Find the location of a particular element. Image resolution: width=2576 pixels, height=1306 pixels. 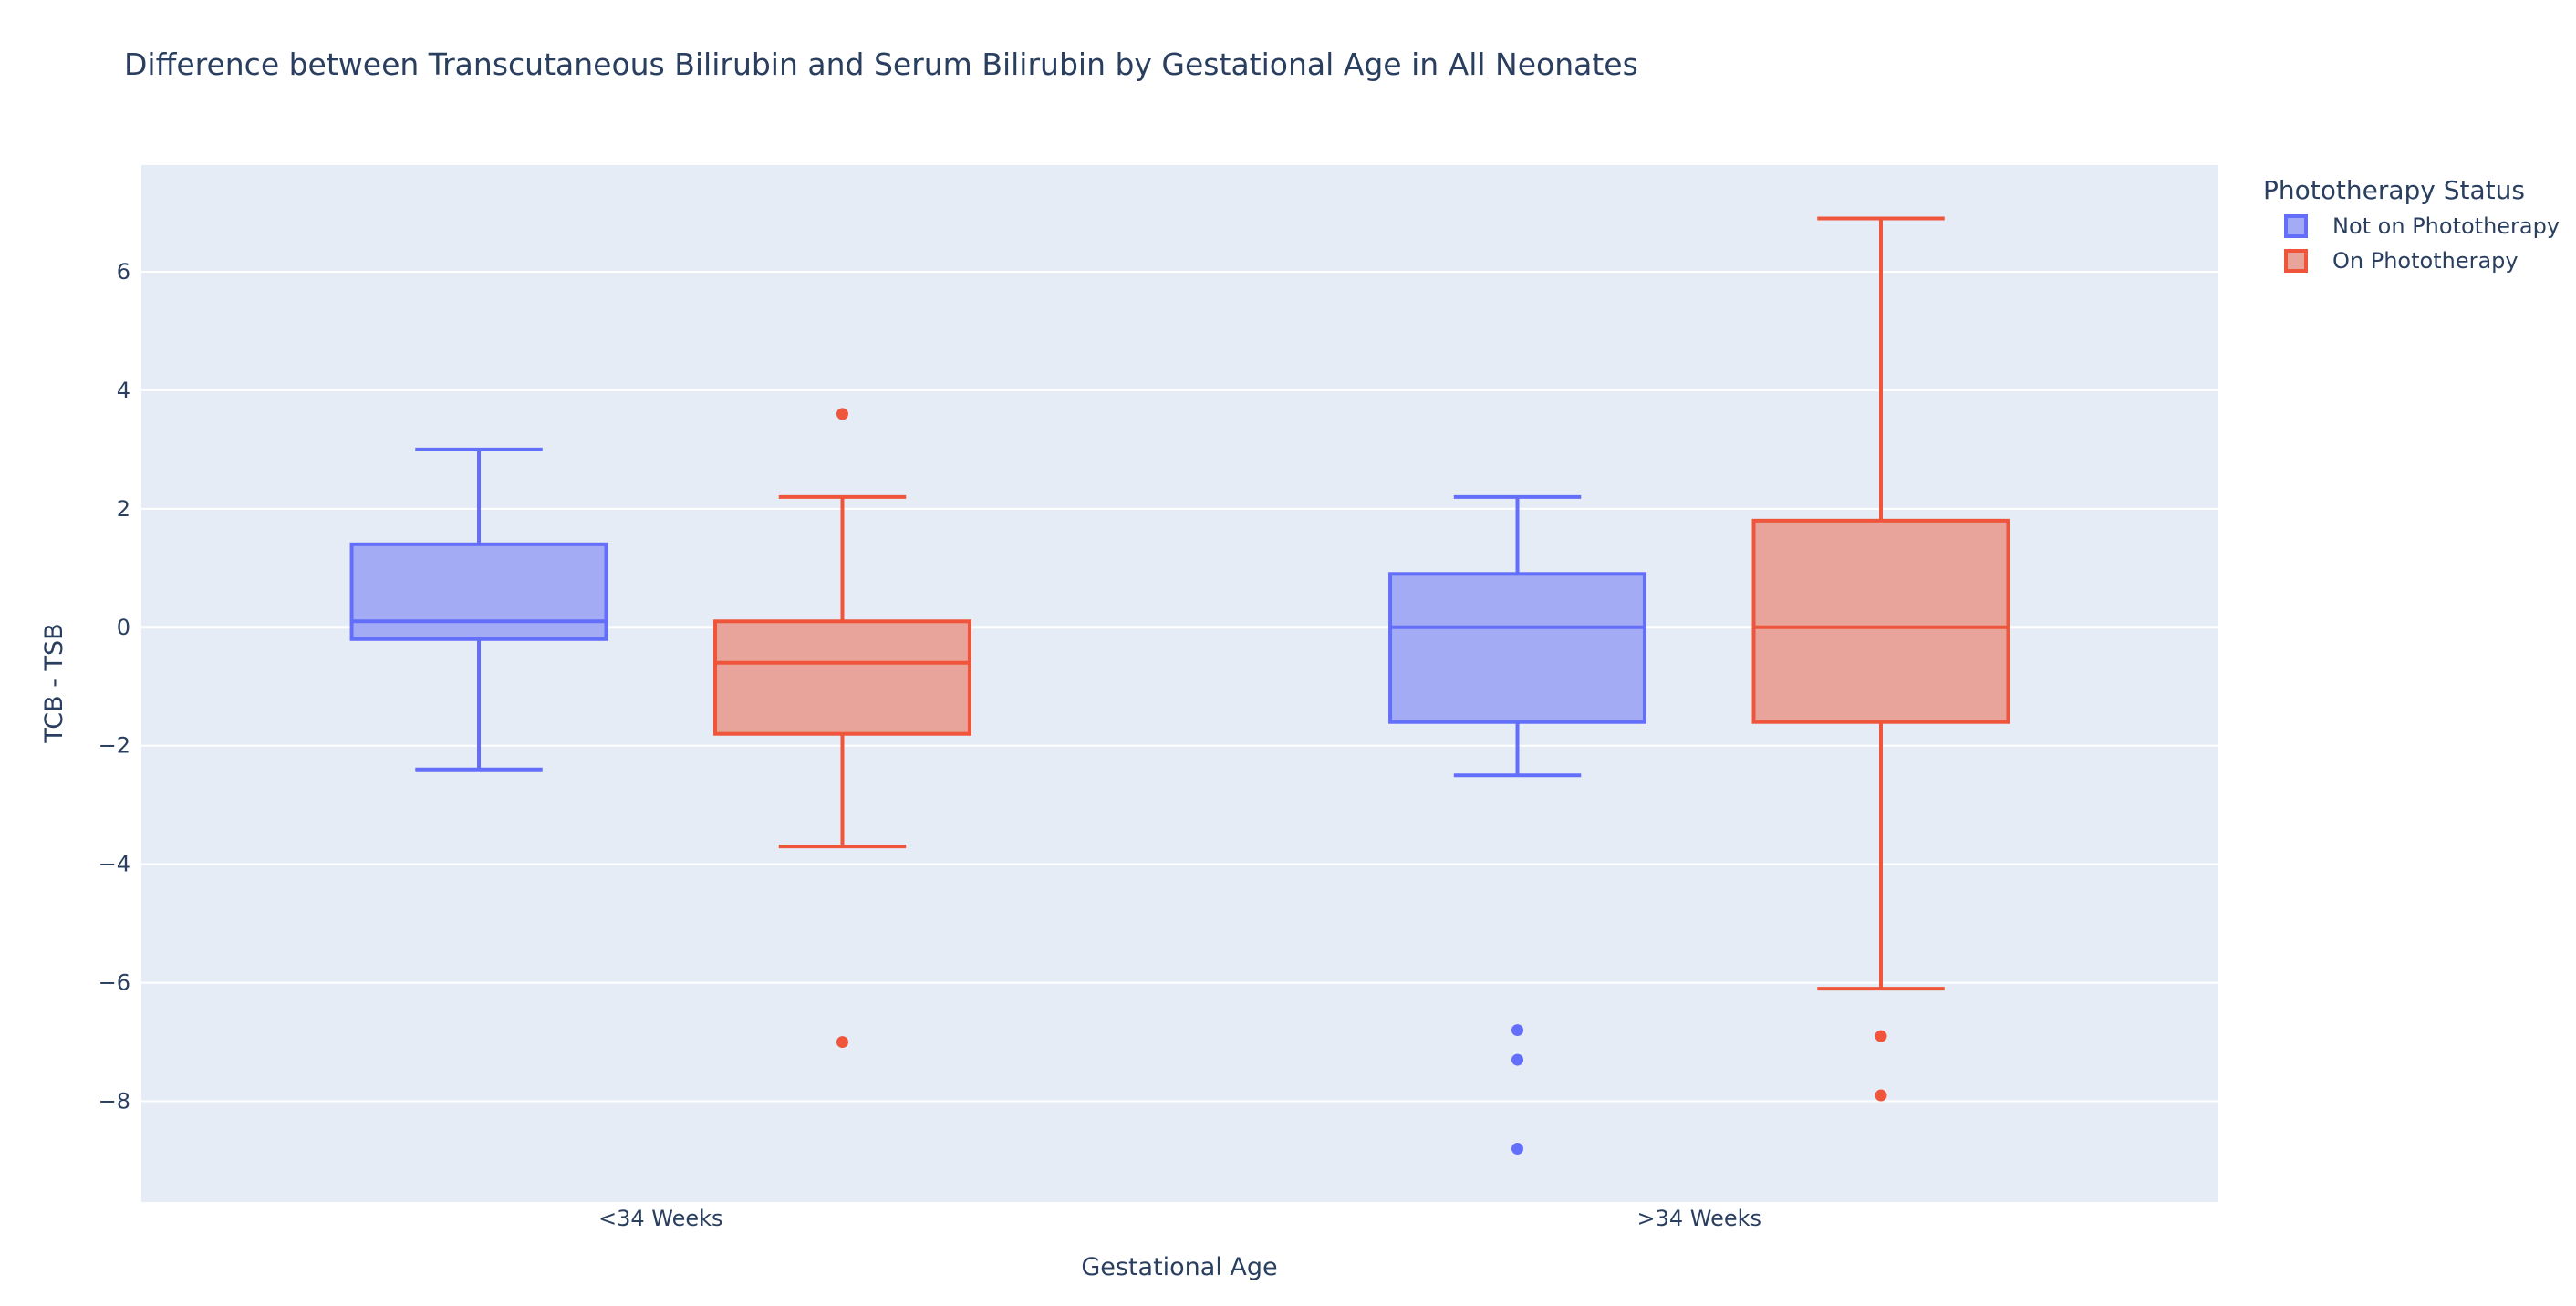

legend-title: Phototherapy Status is located at coordinates (2394, 190).